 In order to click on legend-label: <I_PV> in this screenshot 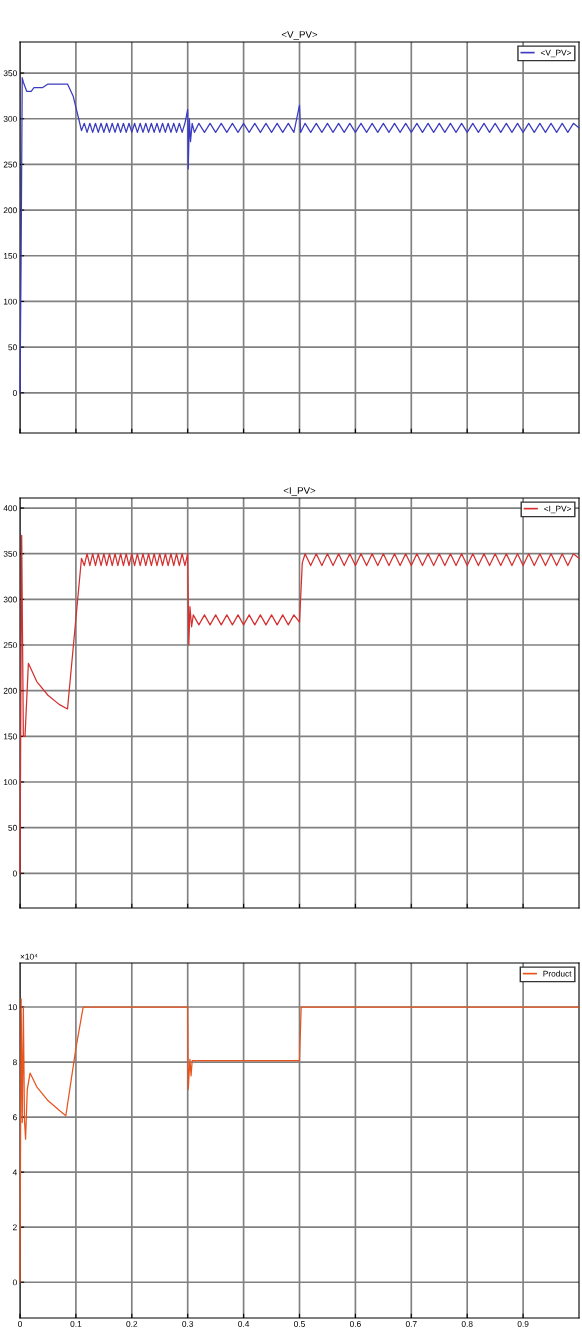, I will do `click(558, 509)`.